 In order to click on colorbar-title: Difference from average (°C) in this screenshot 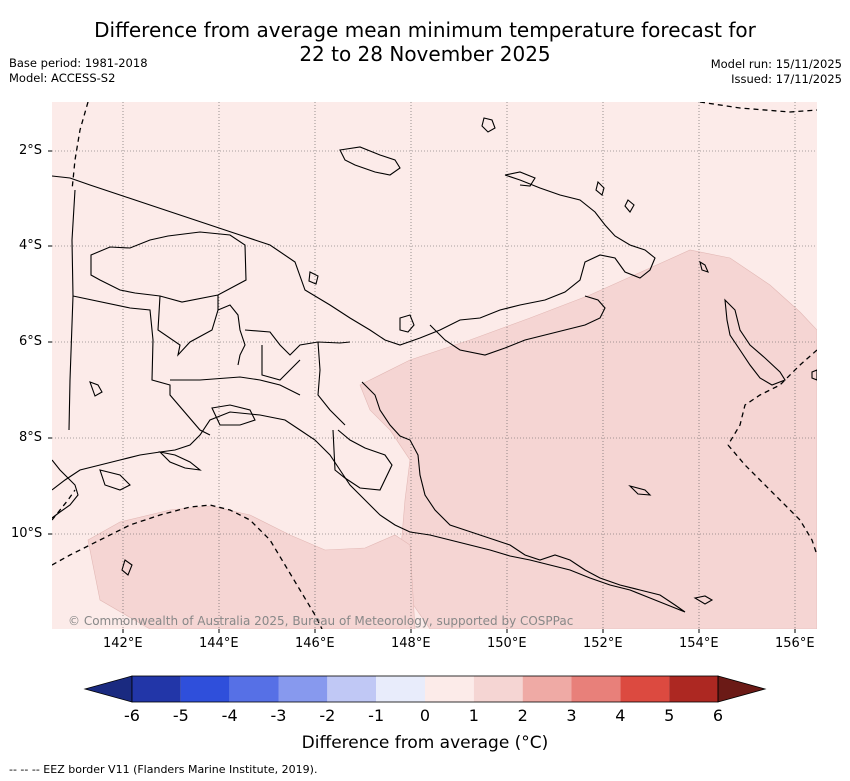, I will do `click(425, 743)`.